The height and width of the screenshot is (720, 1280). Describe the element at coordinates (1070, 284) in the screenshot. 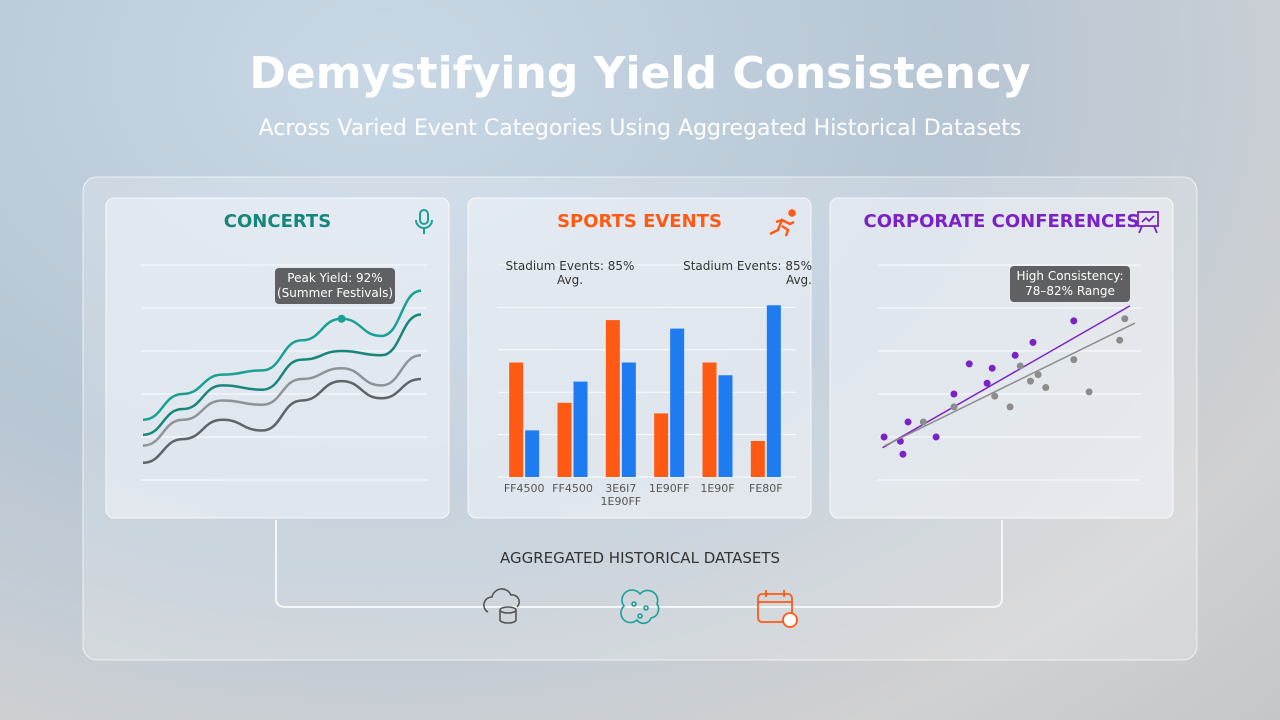

I see `annotation: High Consistency: 78–82% Range` at that location.